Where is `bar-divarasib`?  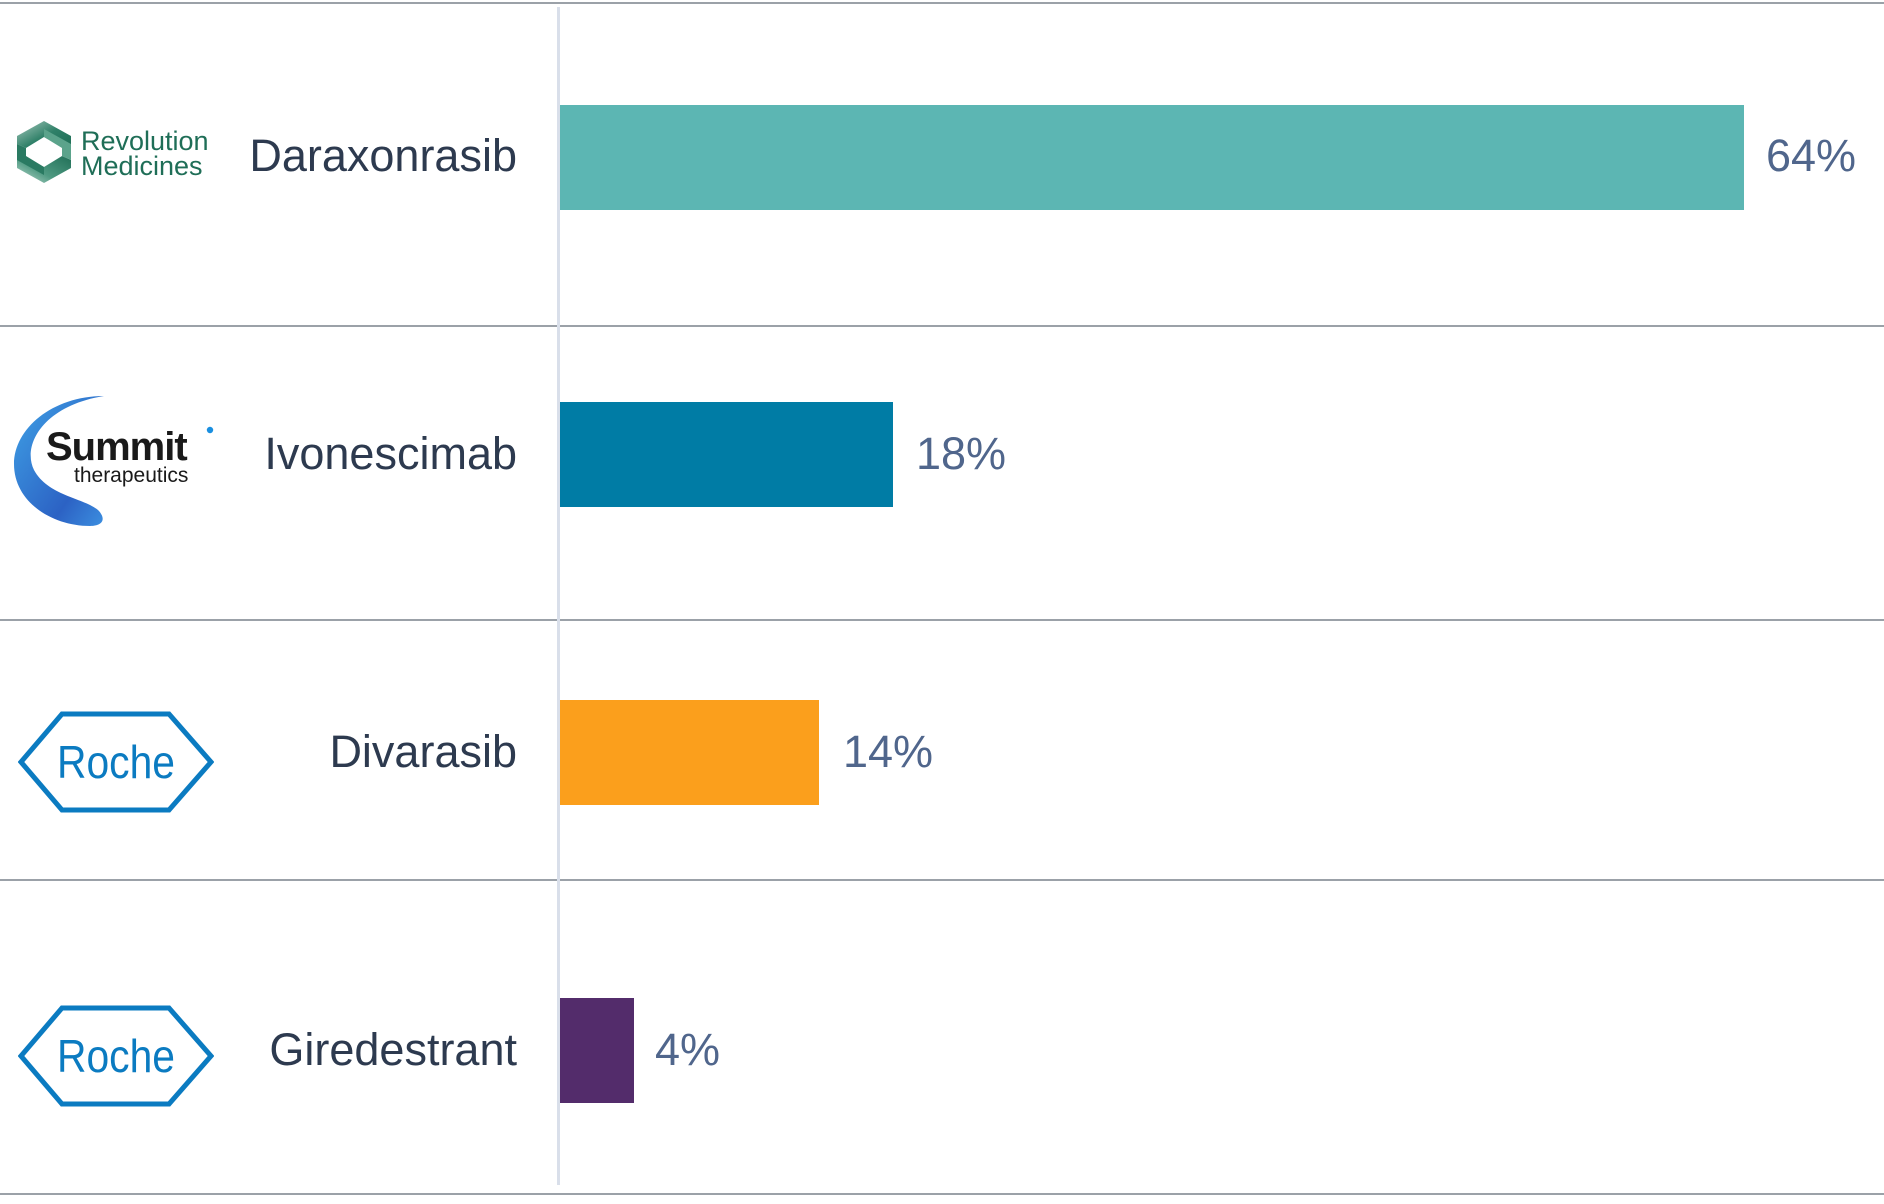
bar-divarasib is located at coordinates (689, 752).